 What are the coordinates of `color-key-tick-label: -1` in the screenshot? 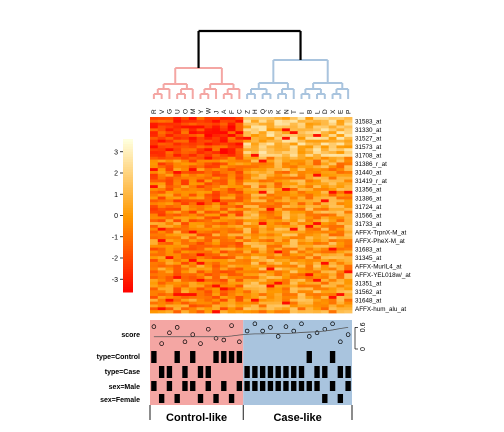 It's located at (115, 237).